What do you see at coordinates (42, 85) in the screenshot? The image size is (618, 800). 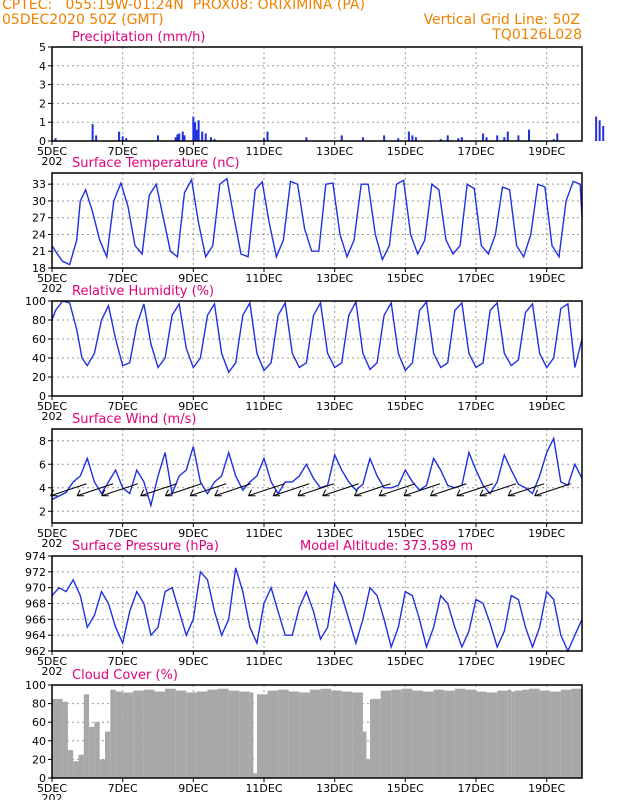 I see `y-tick-label: 3` at bounding box center [42, 85].